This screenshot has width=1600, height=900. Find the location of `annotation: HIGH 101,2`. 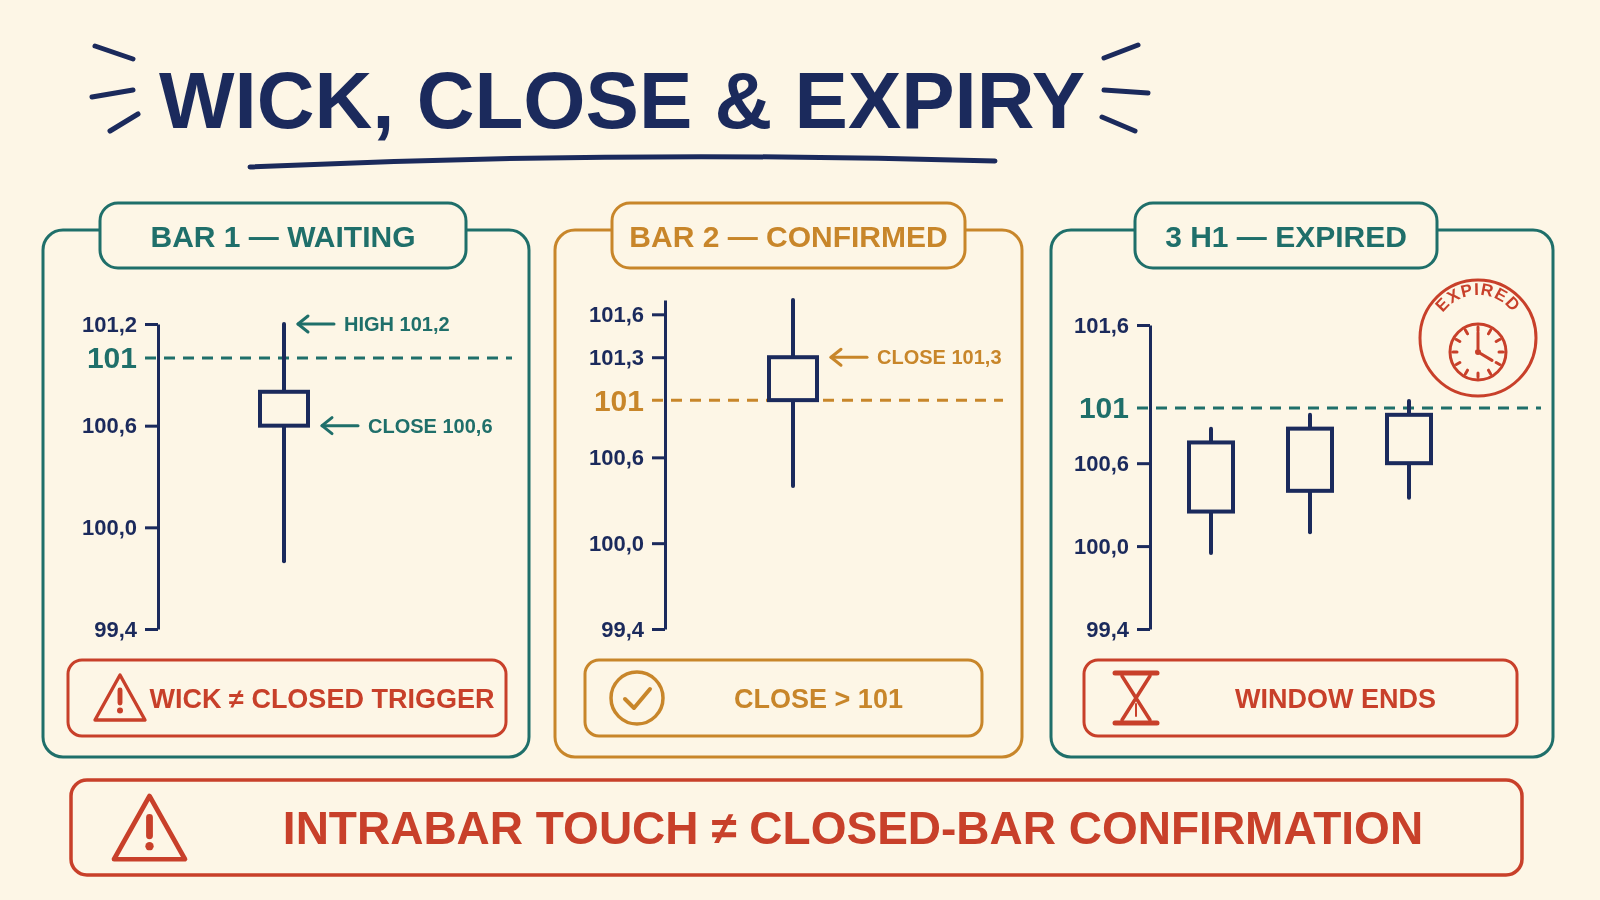

annotation: HIGH 101,2 is located at coordinates (397, 324).